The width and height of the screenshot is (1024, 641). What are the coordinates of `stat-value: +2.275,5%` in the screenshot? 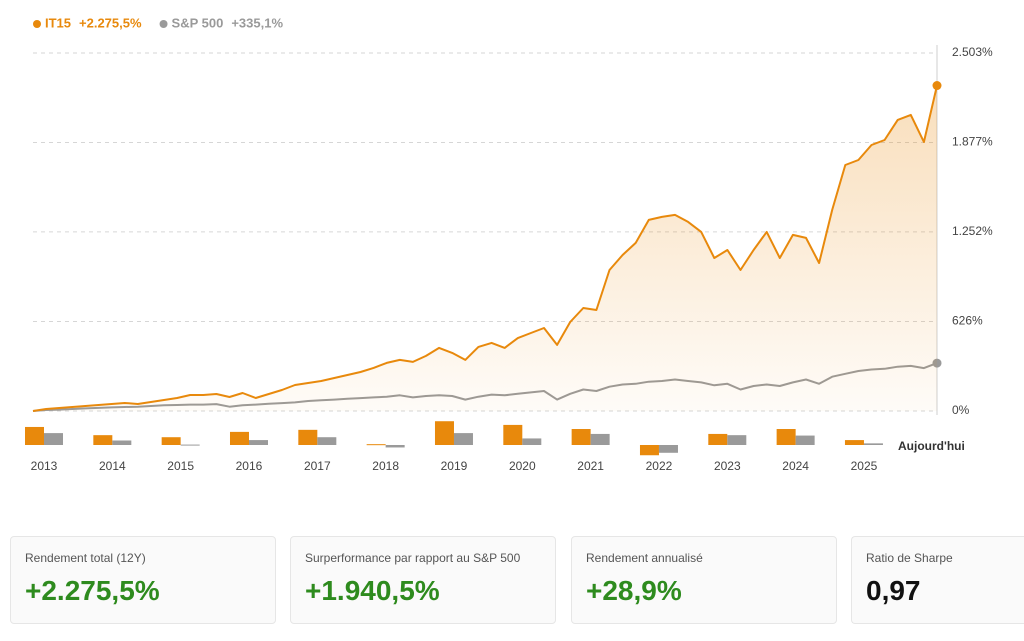 It's located at (92, 590).